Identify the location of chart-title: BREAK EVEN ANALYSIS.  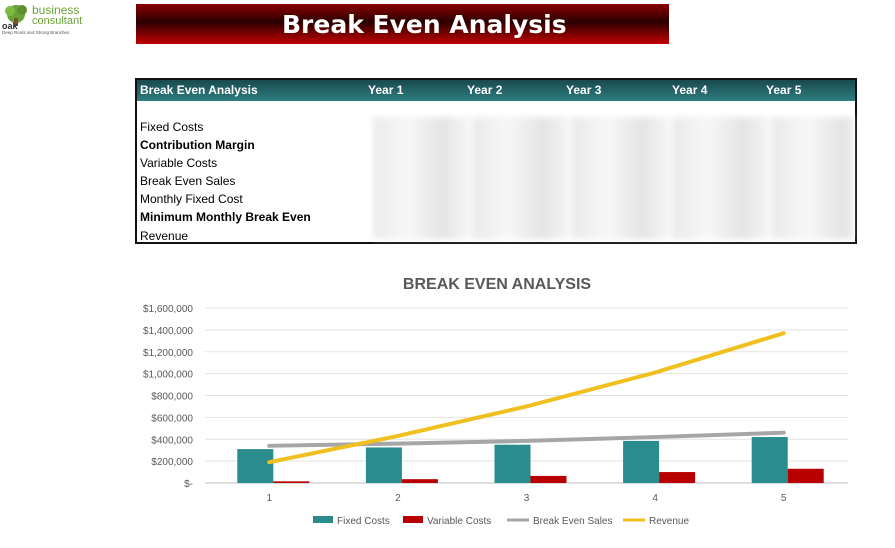
(497, 284).